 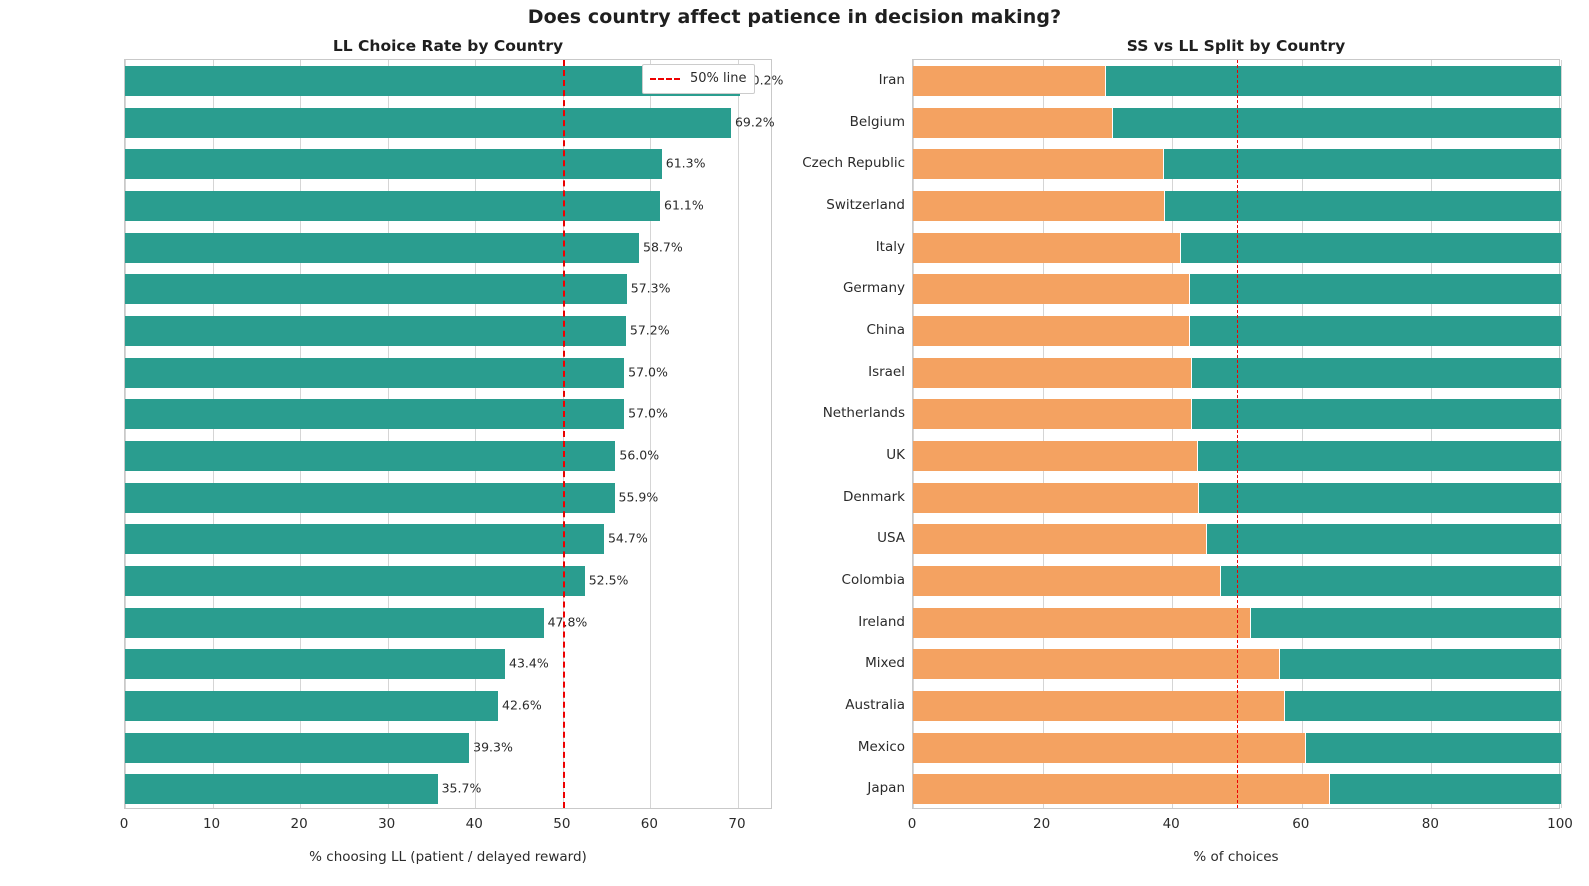 What do you see at coordinates (1171, 824) in the screenshot?
I see `x-tick-label: 40` at bounding box center [1171, 824].